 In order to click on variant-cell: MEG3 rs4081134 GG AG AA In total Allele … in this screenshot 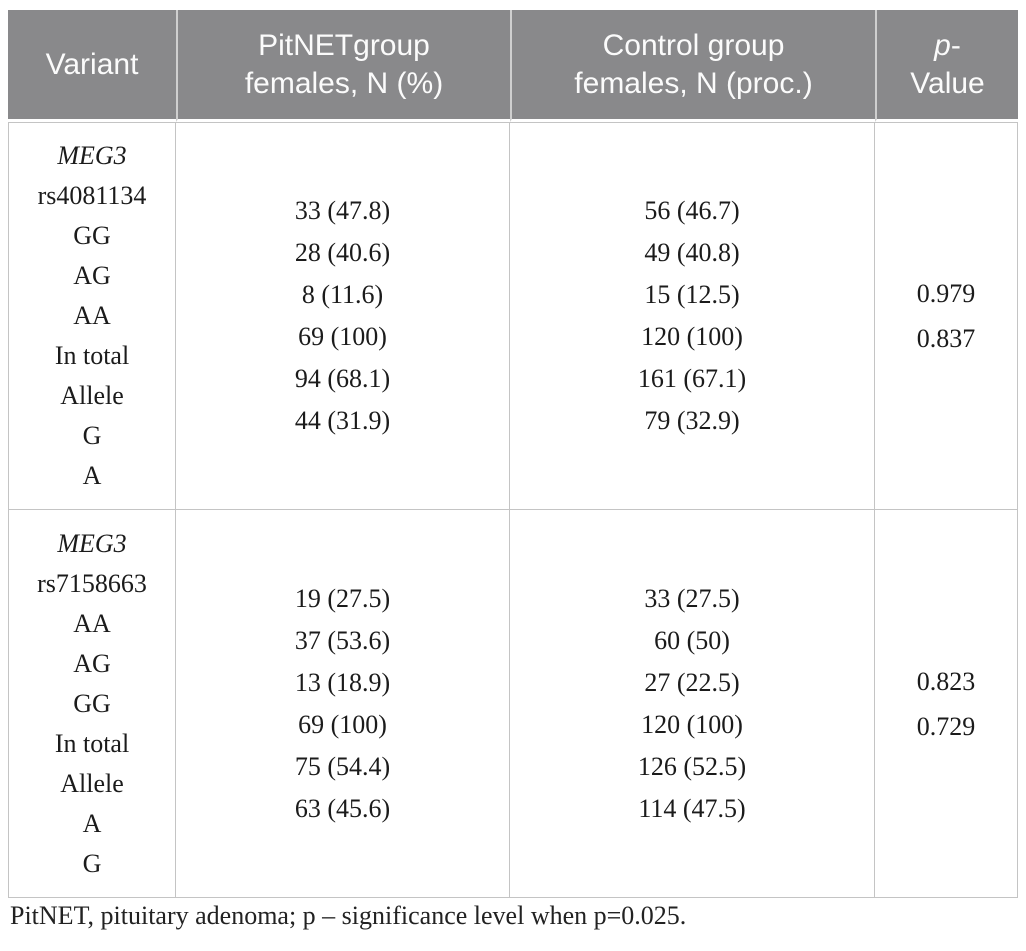, I will do `click(92, 316)`.